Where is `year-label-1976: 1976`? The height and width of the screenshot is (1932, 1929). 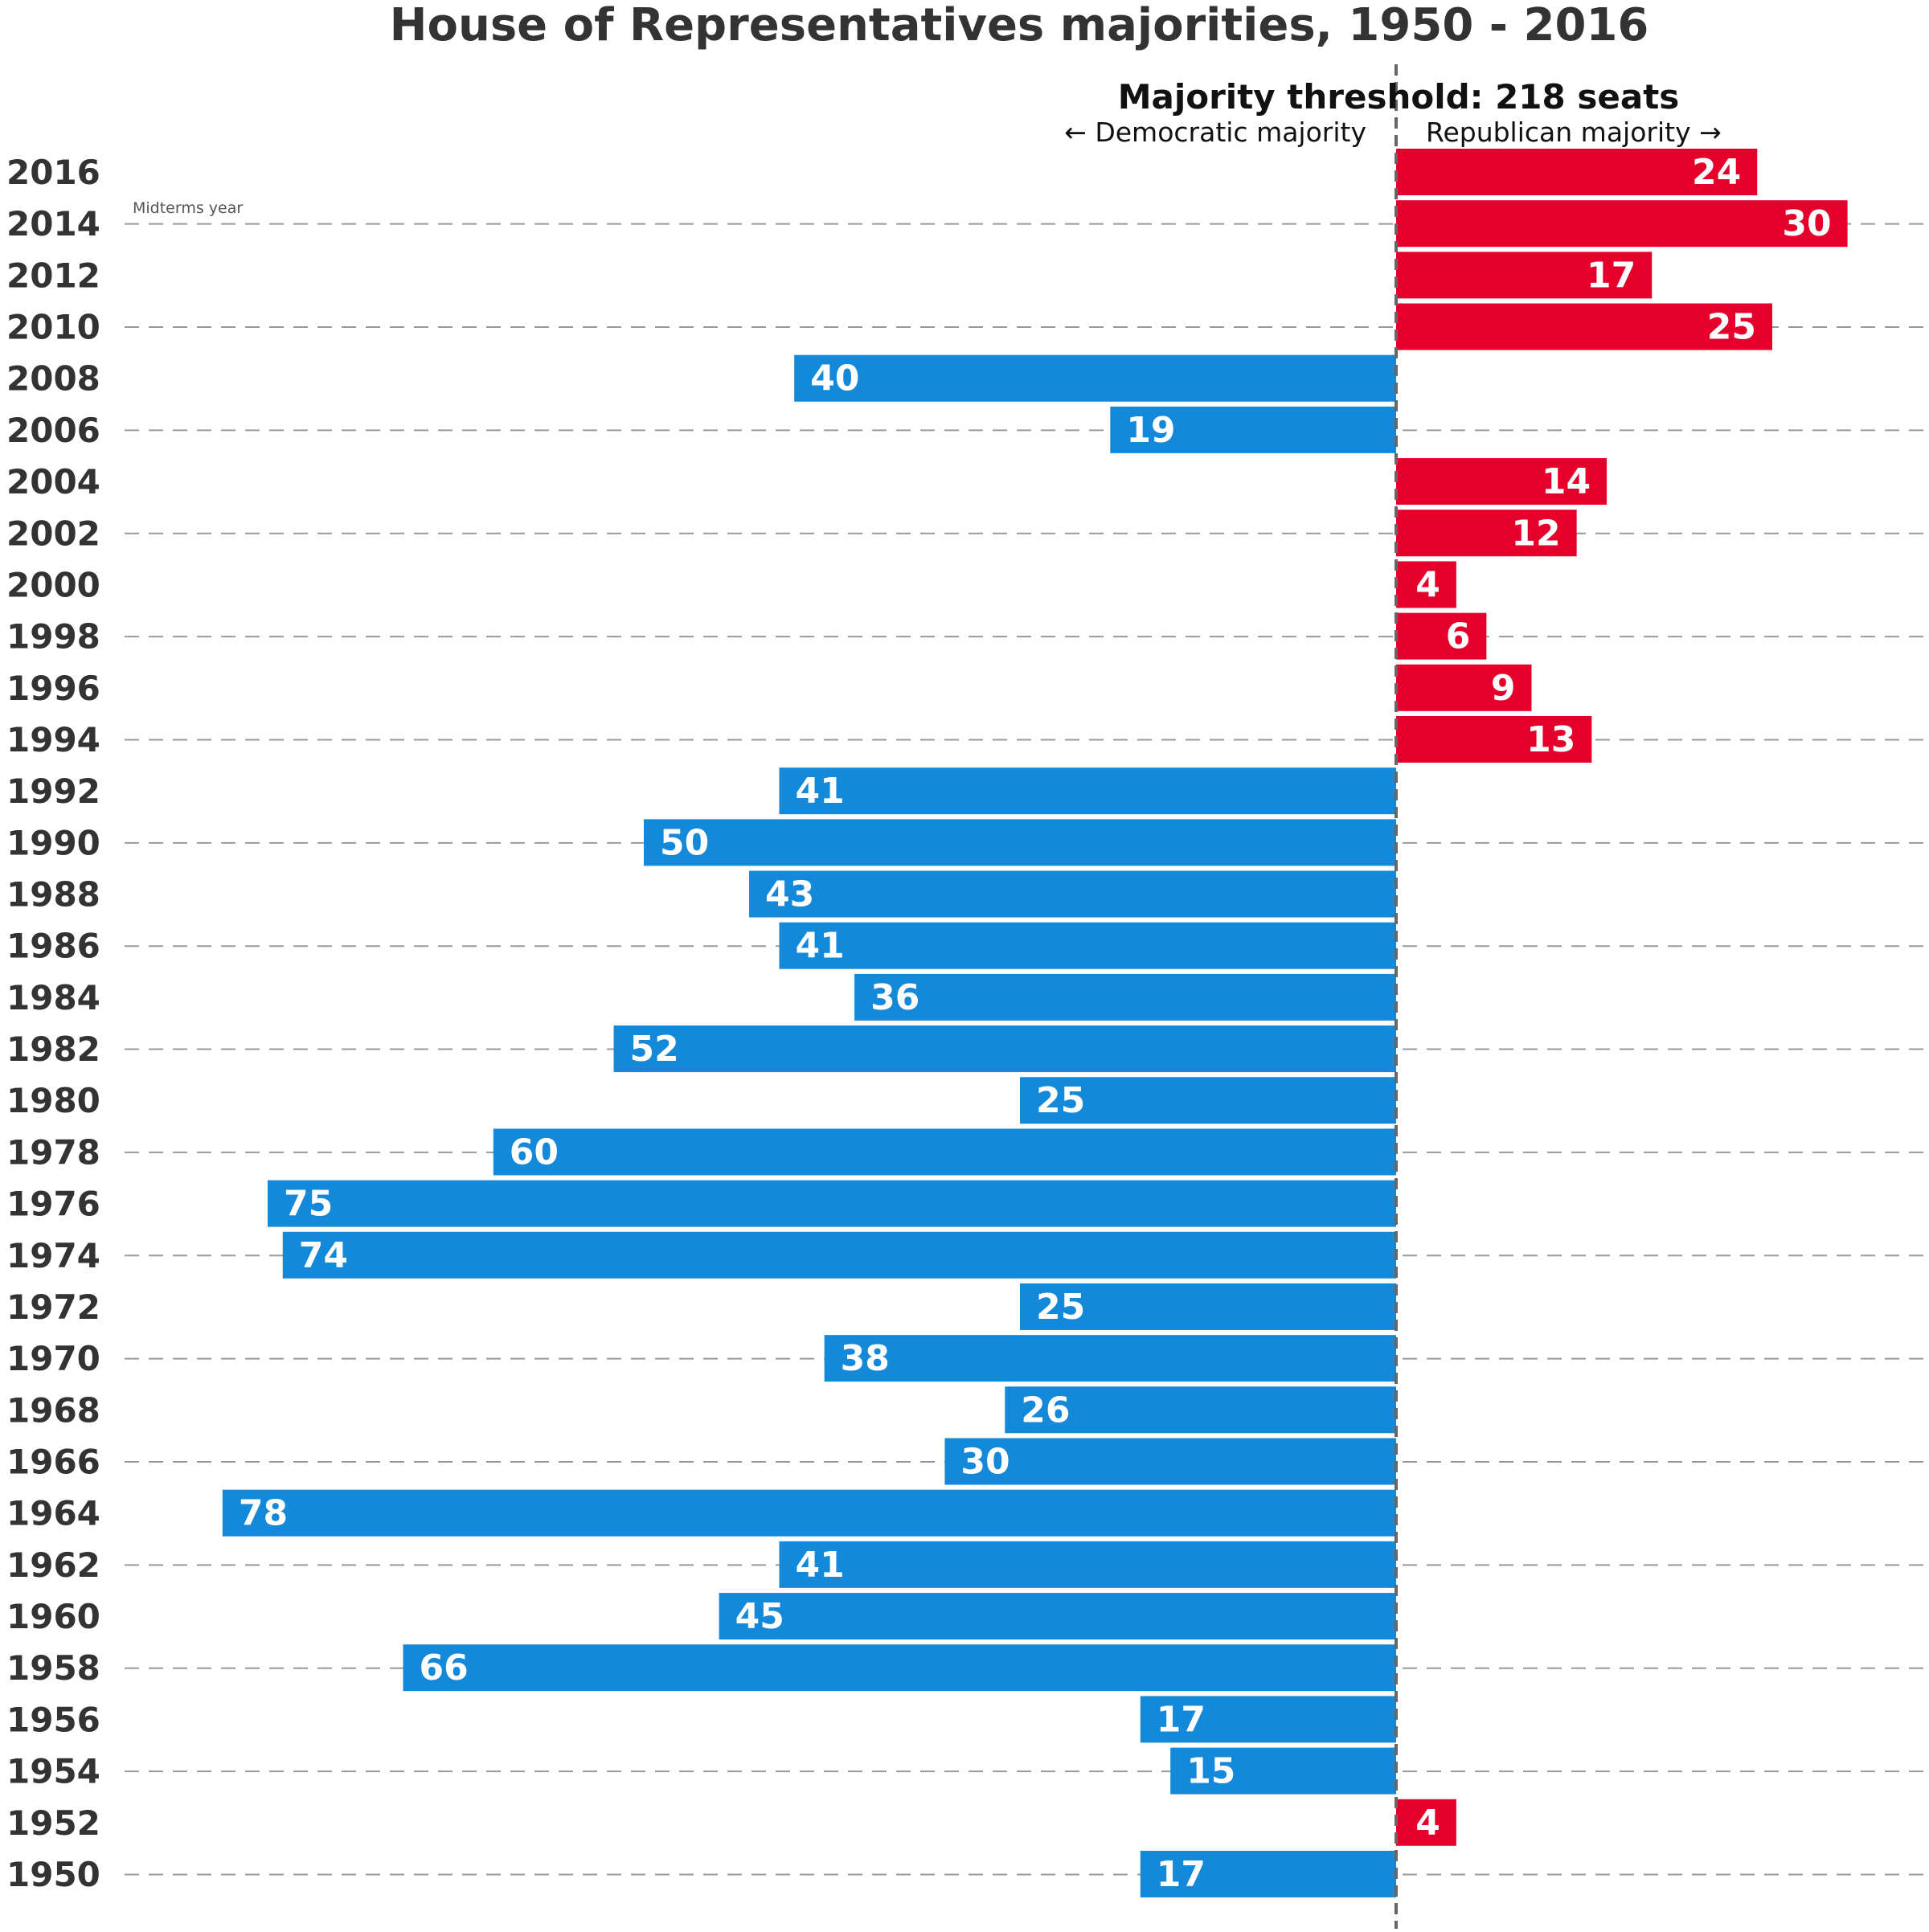 year-label-1976: 1976 is located at coordinates (53, 1204).